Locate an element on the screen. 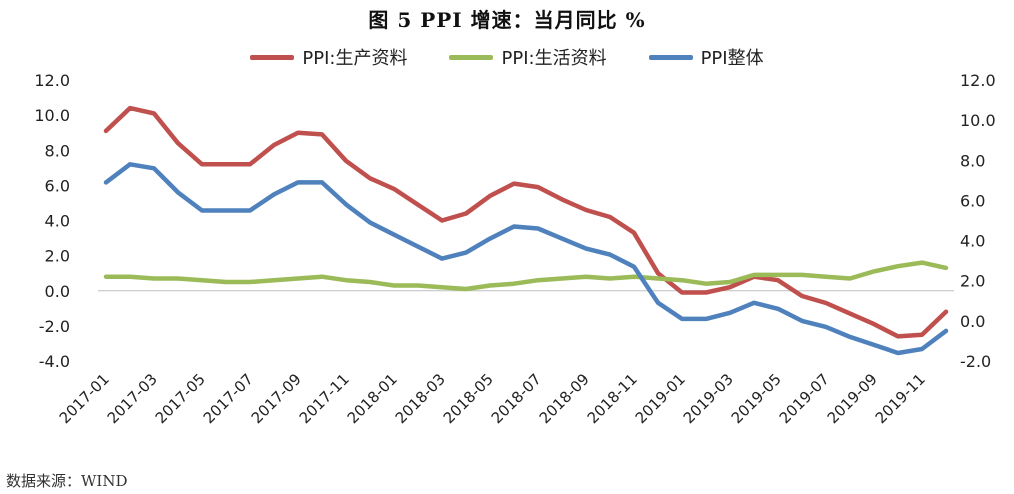 This screenshot has height=494, width=1014. y-right-tick-label: -2.0 is located at coordinates (975, 361).